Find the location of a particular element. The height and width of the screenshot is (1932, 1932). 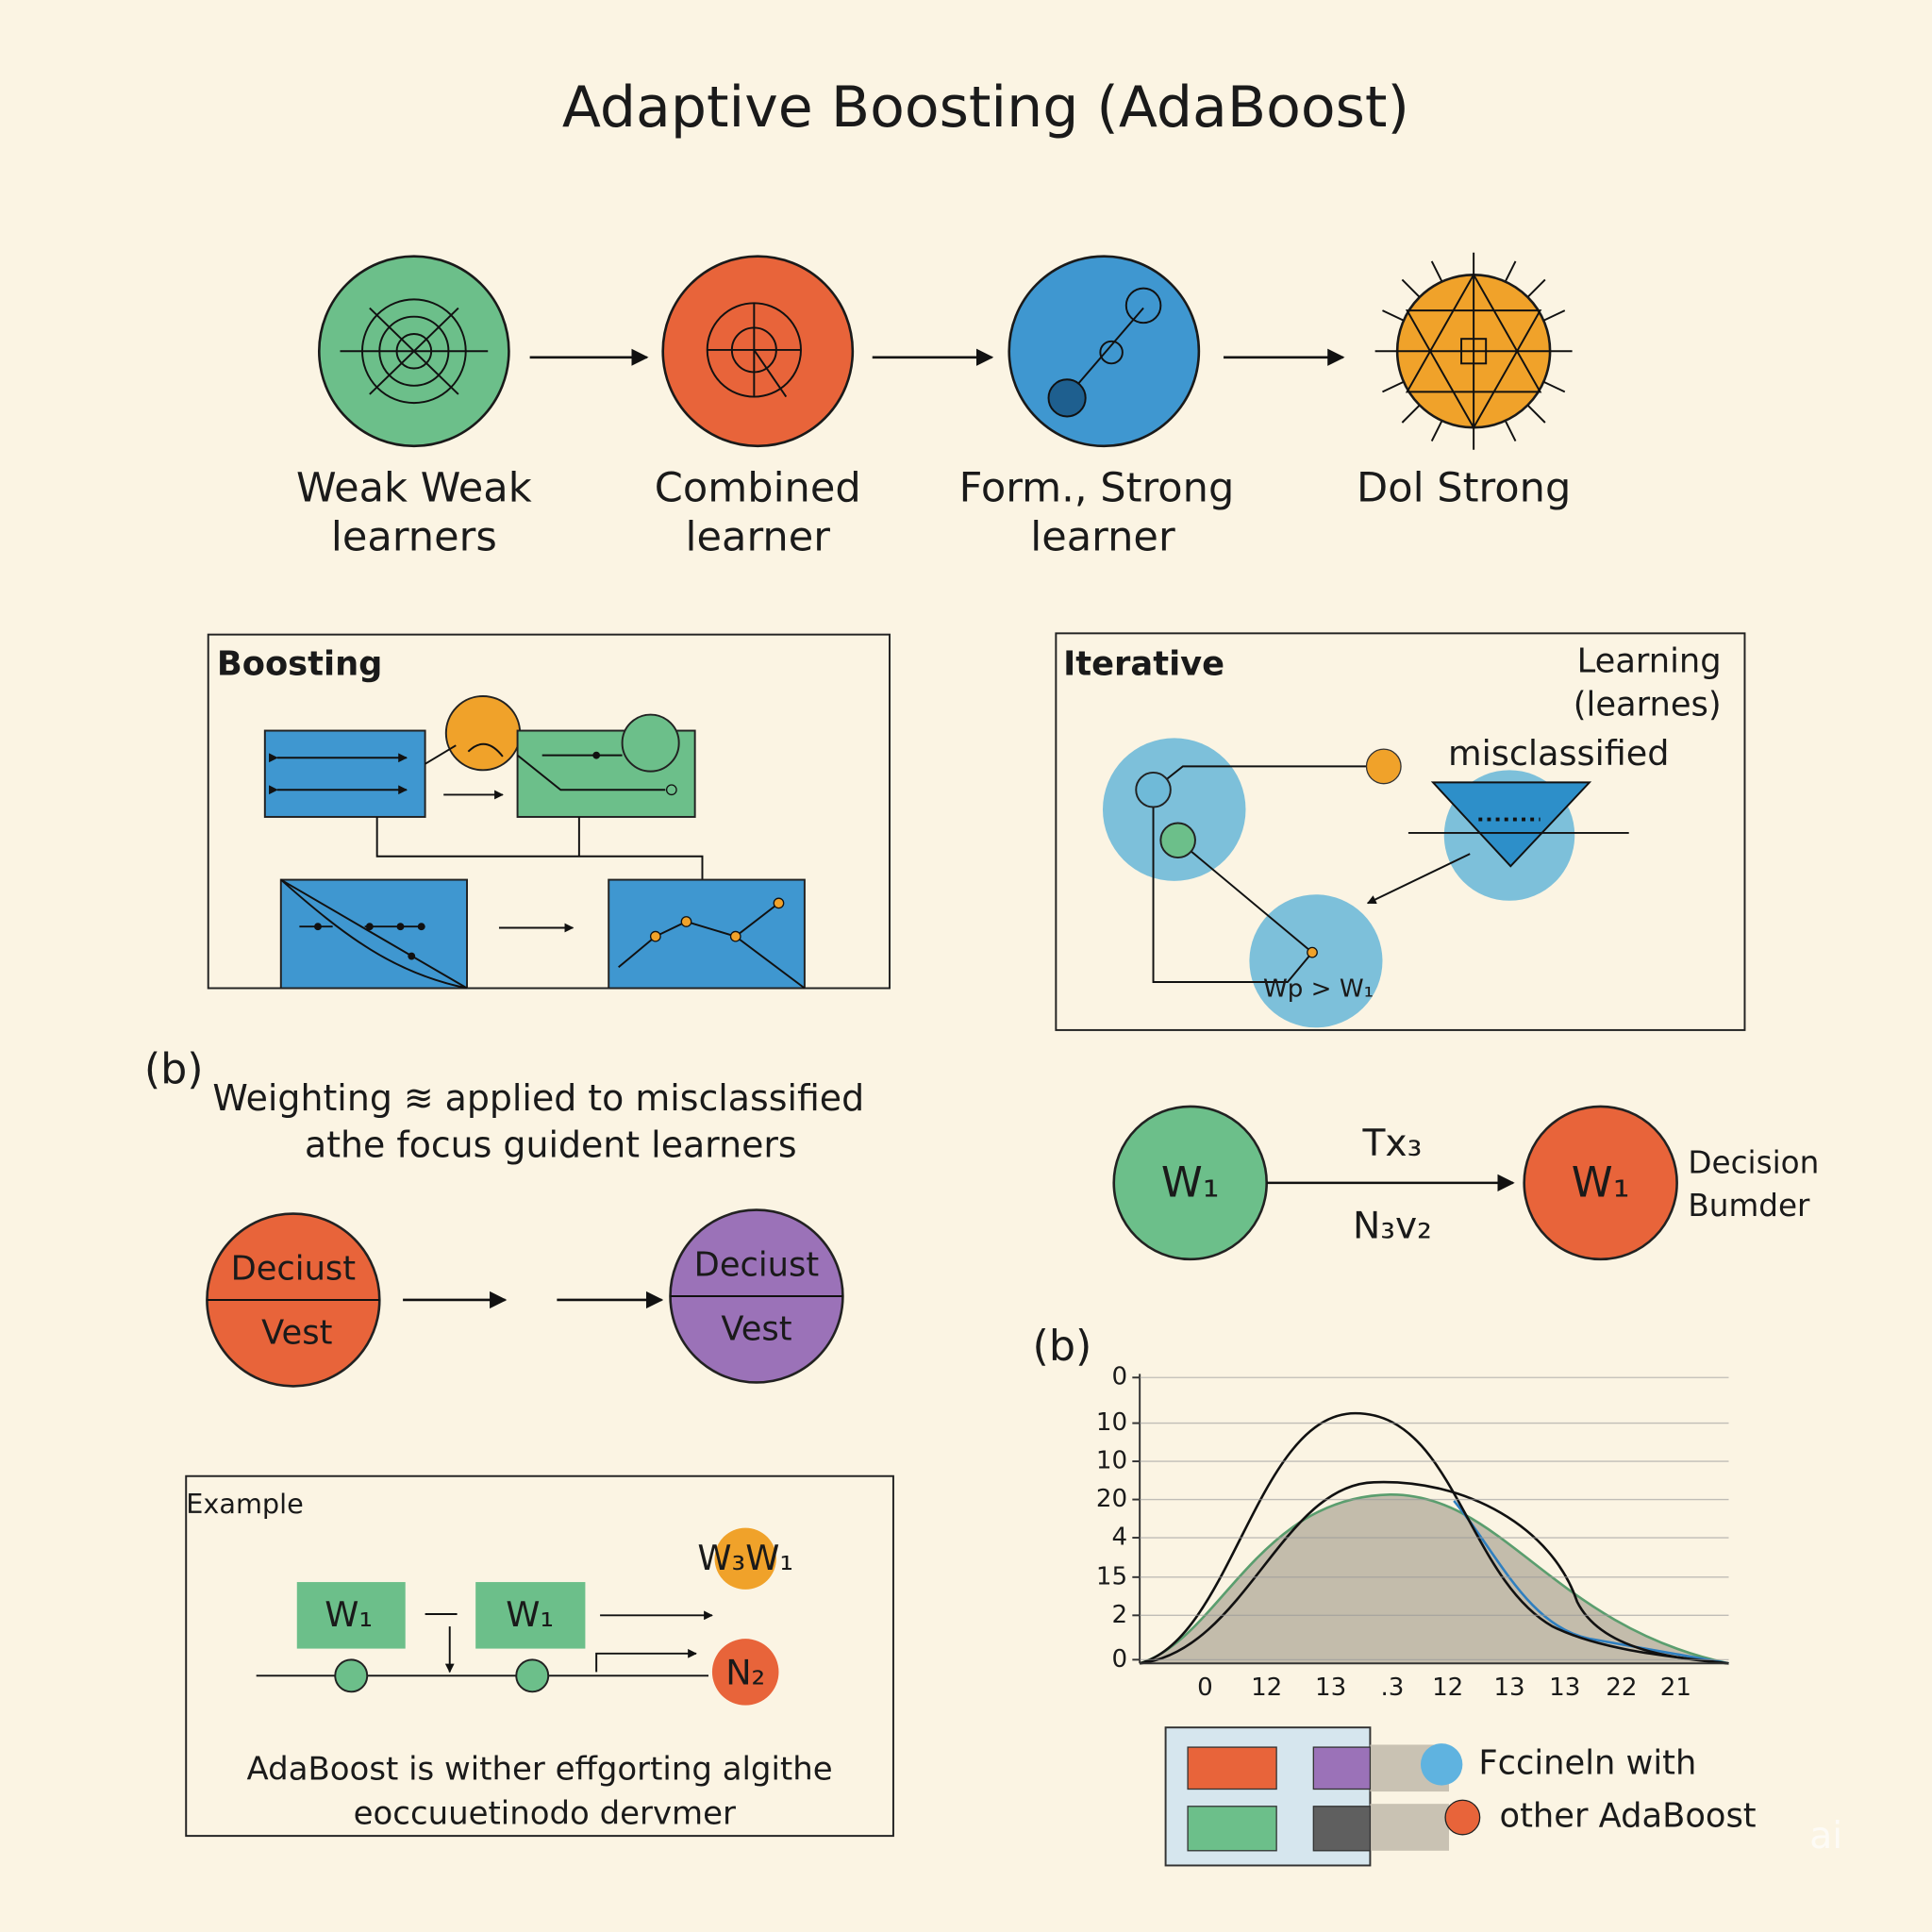

step-label: Weak Weak is located at coordinates (414, 488).